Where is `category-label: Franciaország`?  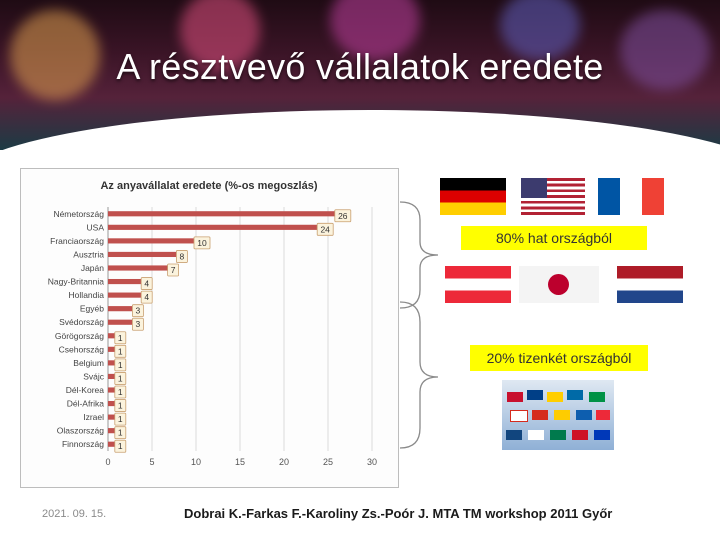 category-label: Franciaország is located at coordinates (77, 241).